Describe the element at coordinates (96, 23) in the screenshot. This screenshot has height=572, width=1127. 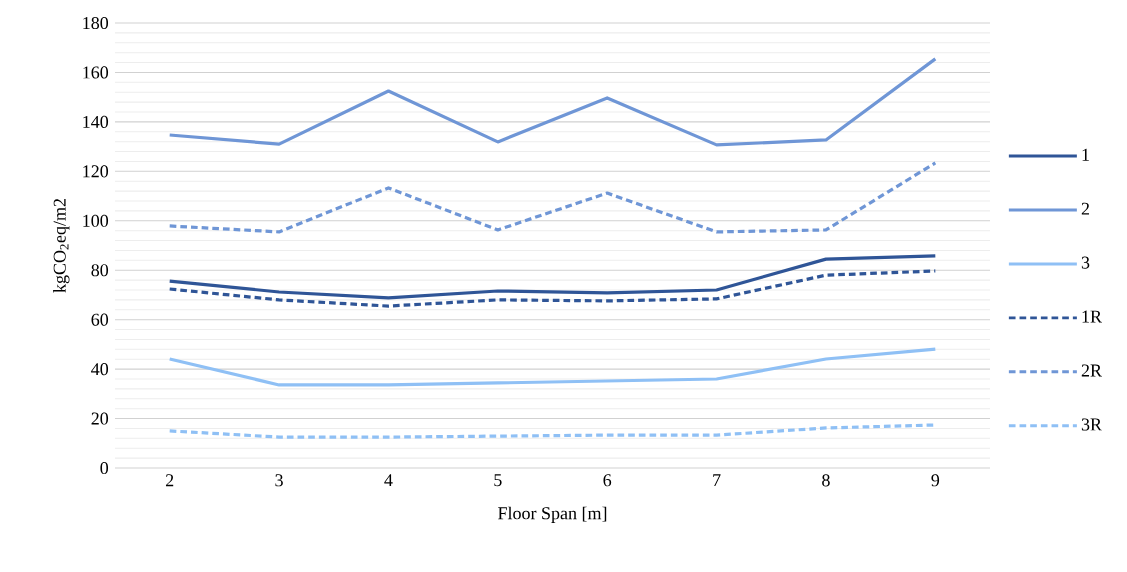
I see `y-tick-label: 180` at that location.